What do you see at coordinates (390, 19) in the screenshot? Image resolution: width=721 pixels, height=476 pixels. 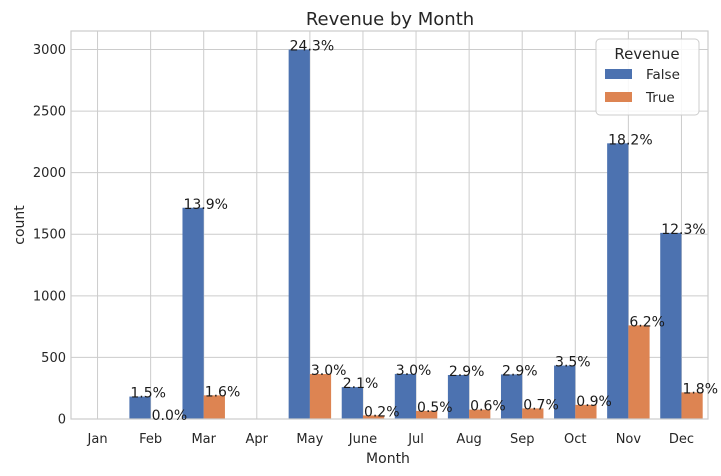 I see `chart-title: Revenue by Month` at bounding box center [390, 19].